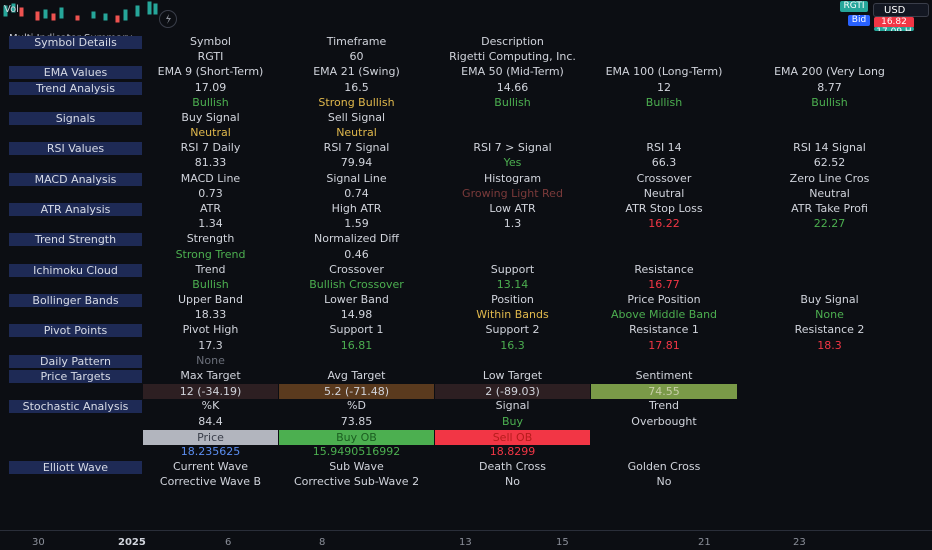 This screenshot has height=550, width=932. Describe the element at coordinates (356, 147) in the screenshot. I see `table-cell: RSI 7 Signal` at that location.